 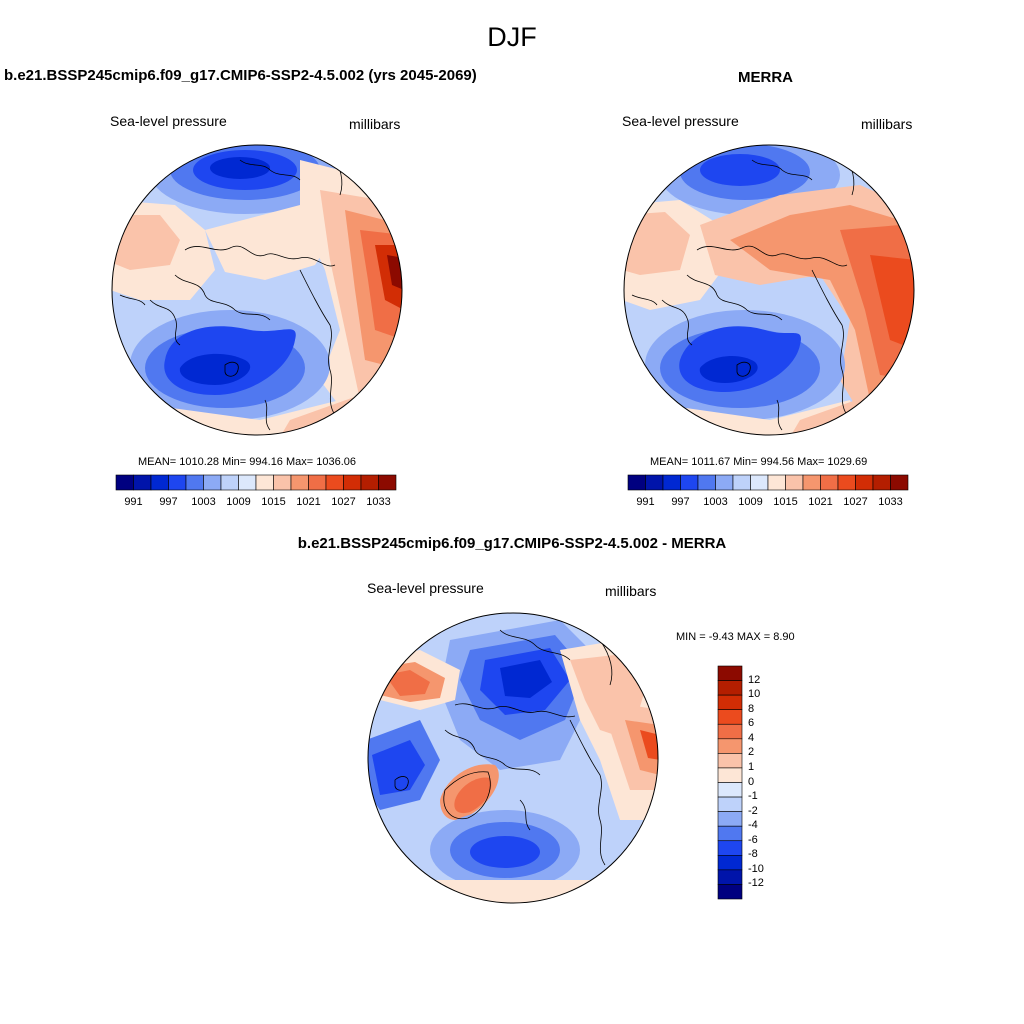 I want to click on colorbar-tick-label: -12, so click(x=756, y=883).